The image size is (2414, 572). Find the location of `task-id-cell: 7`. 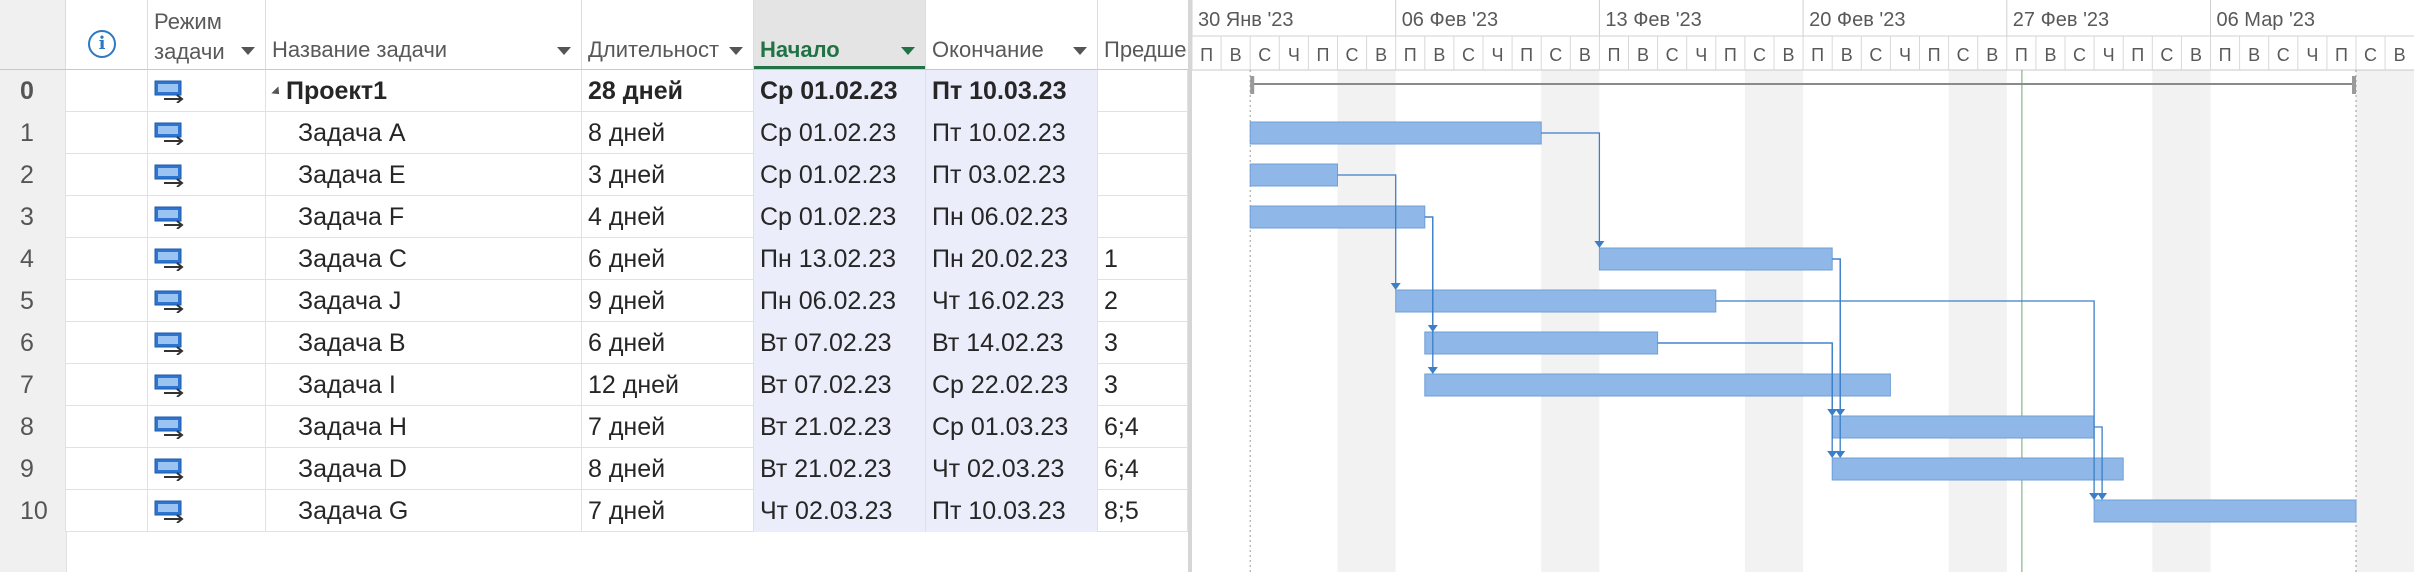

task-id-cell: 7 is located at coordinates (33, 385).